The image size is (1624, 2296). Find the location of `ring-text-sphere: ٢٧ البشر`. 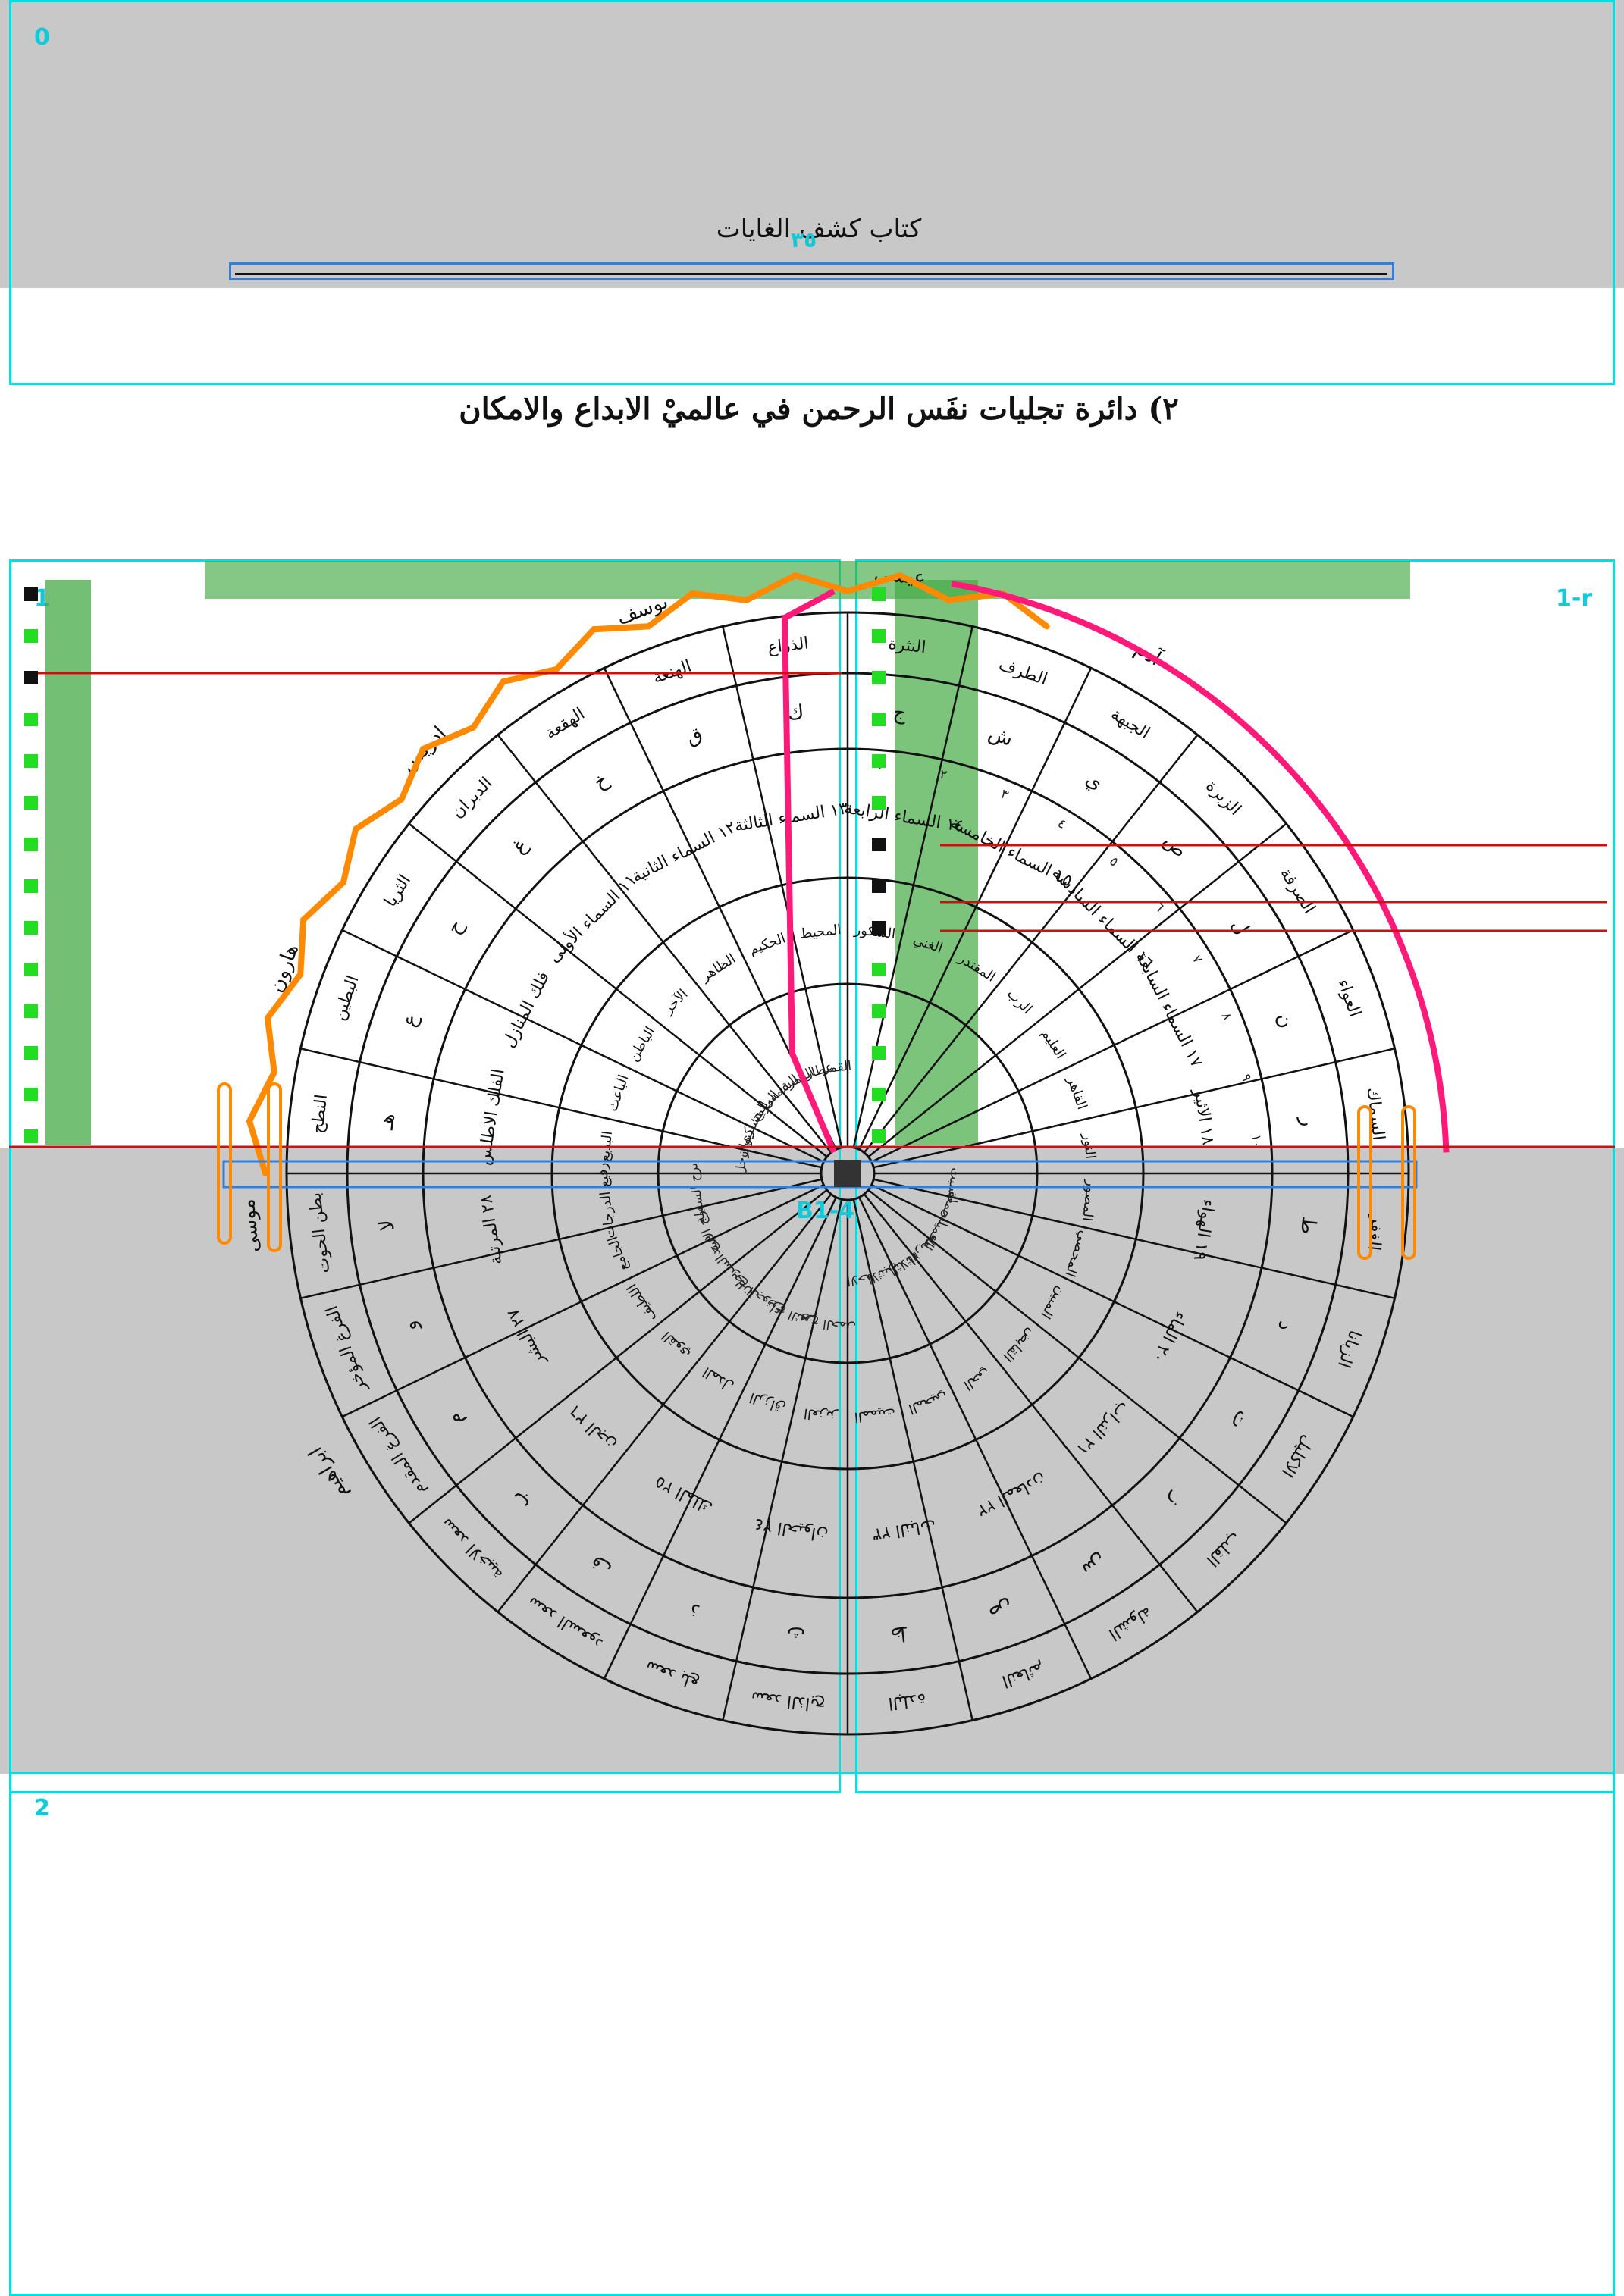

ring-text-sphere: ٢٧ البشر is located at coordinates (527, 1337).